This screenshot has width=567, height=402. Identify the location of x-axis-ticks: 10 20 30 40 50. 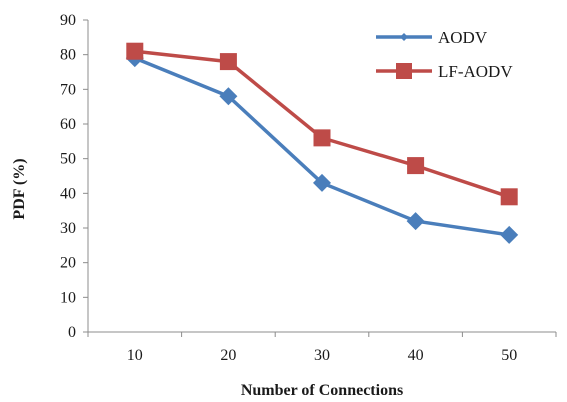
(322, 348).